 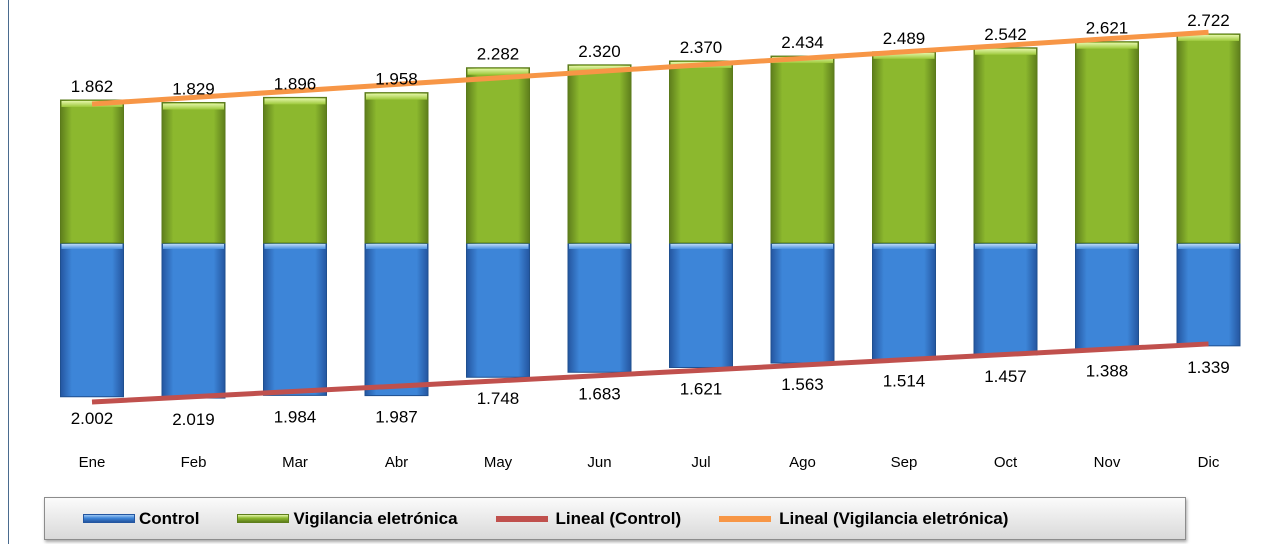 I want to click on bar-control-bevel-nov, so click(x=1107, y=246).